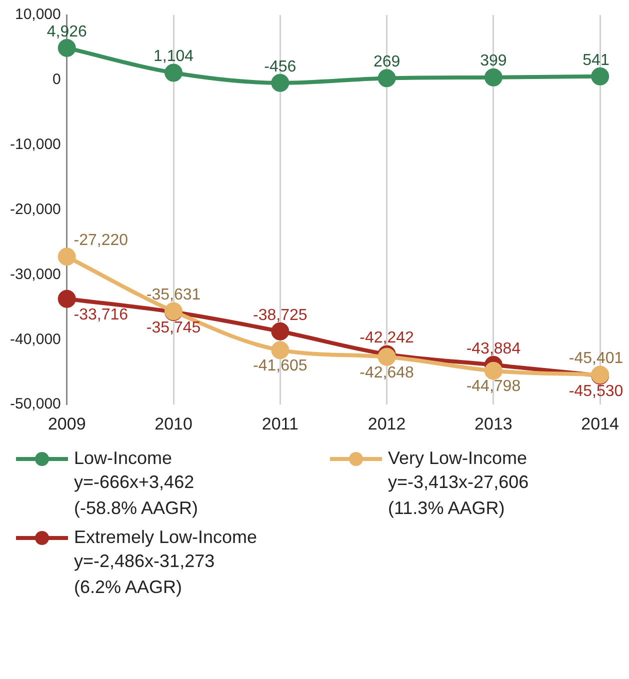 This screenshot has height=679, width=629. What do you see at coordinates (166, 537) in the screenshot?
I see `legend-label: Extremely Low-Income` at bounding box center [166, 537].